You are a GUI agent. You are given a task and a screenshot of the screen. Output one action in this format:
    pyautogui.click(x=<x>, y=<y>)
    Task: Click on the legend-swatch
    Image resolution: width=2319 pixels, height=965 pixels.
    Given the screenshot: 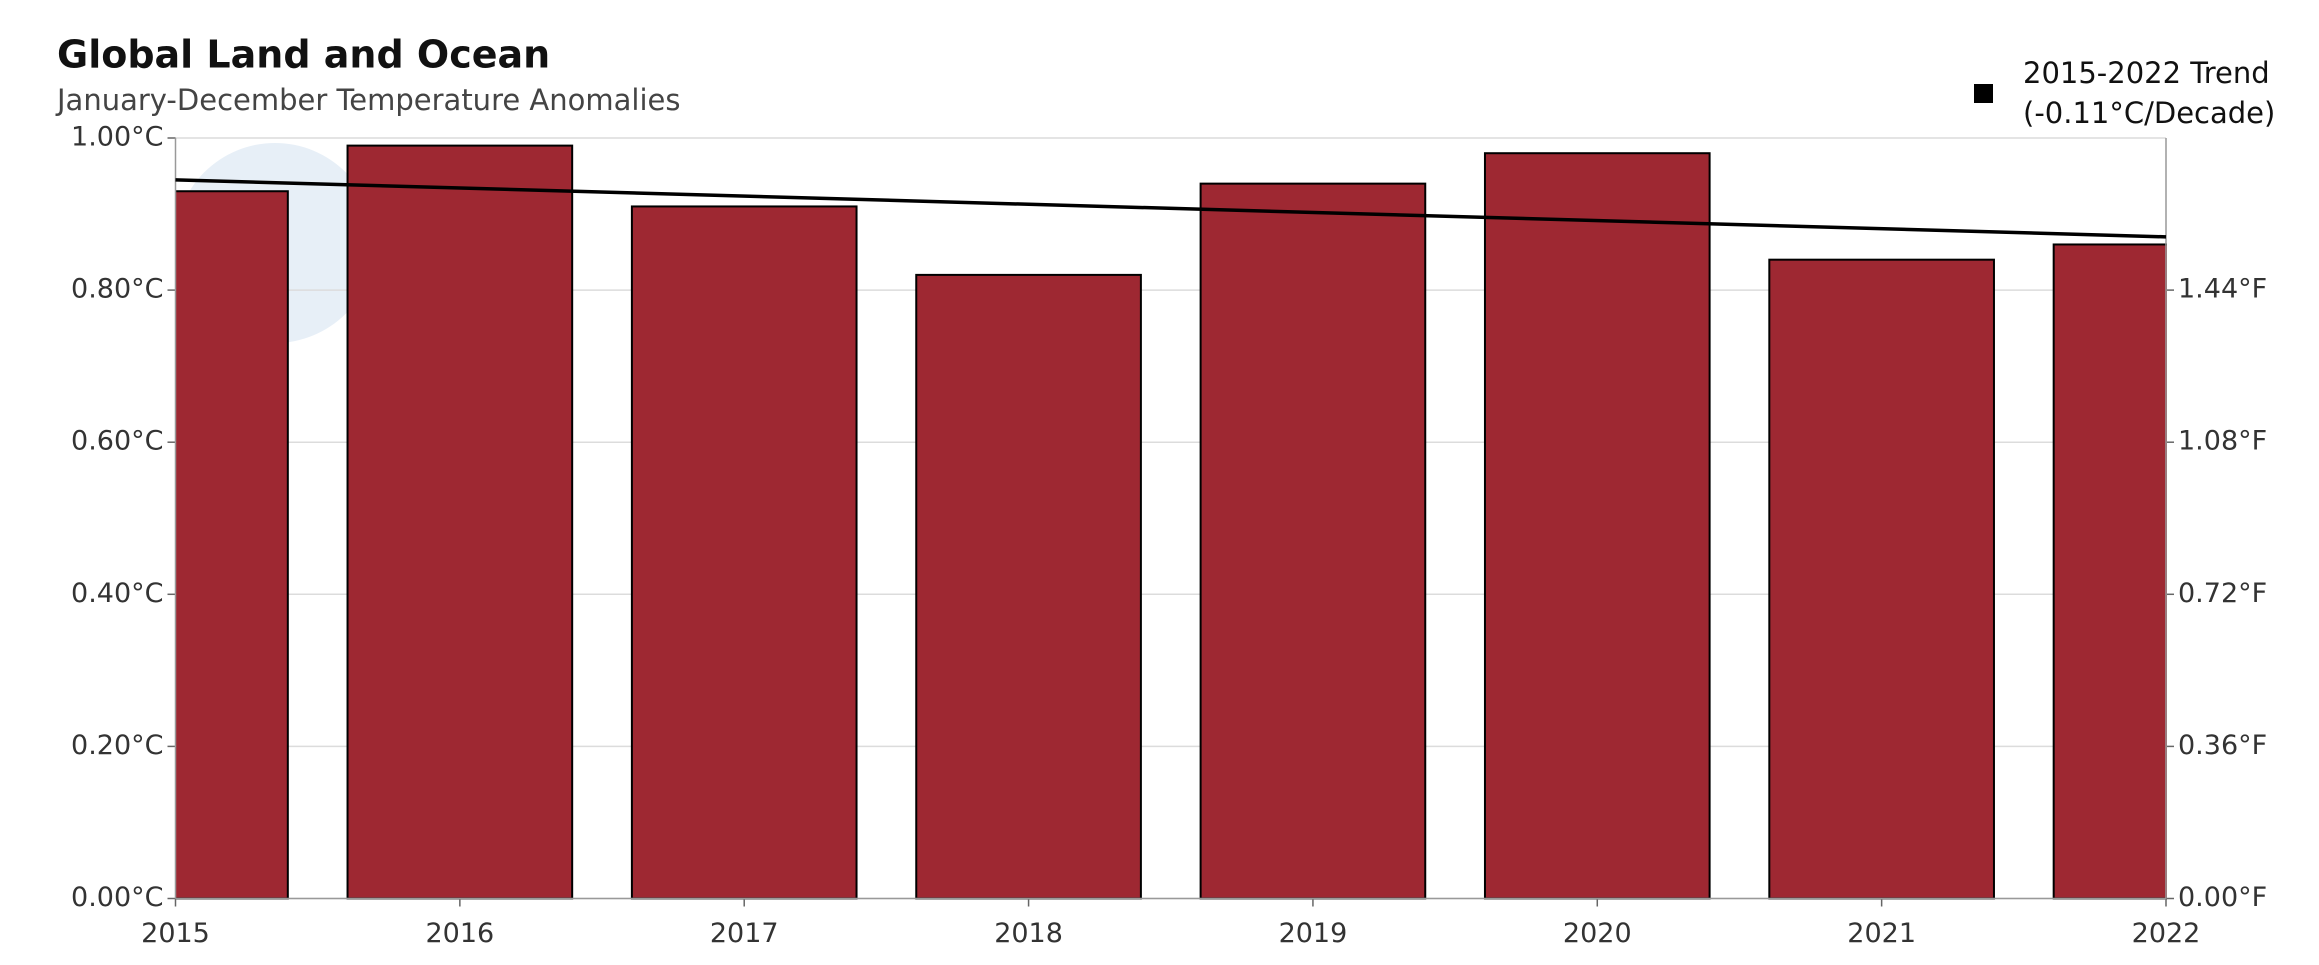 What is the action you would take?
    pyautogui.click(x=1983, y=93)
    